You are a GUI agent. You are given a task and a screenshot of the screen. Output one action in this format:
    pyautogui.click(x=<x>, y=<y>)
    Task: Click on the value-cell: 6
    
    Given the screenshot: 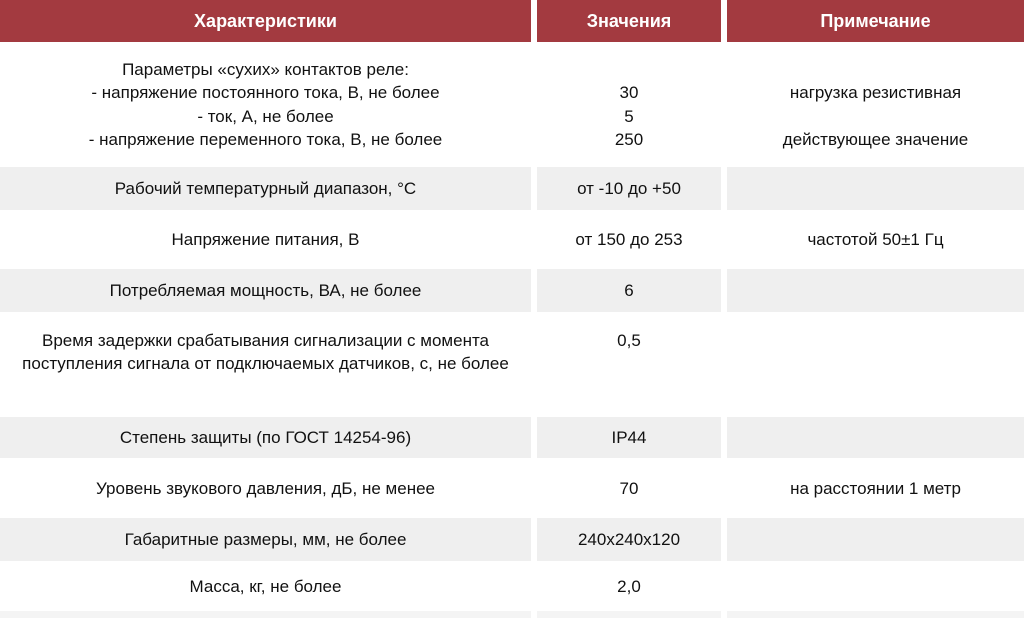 What is the action you would take?
    pyautogui.click(x=629, y=290)
    